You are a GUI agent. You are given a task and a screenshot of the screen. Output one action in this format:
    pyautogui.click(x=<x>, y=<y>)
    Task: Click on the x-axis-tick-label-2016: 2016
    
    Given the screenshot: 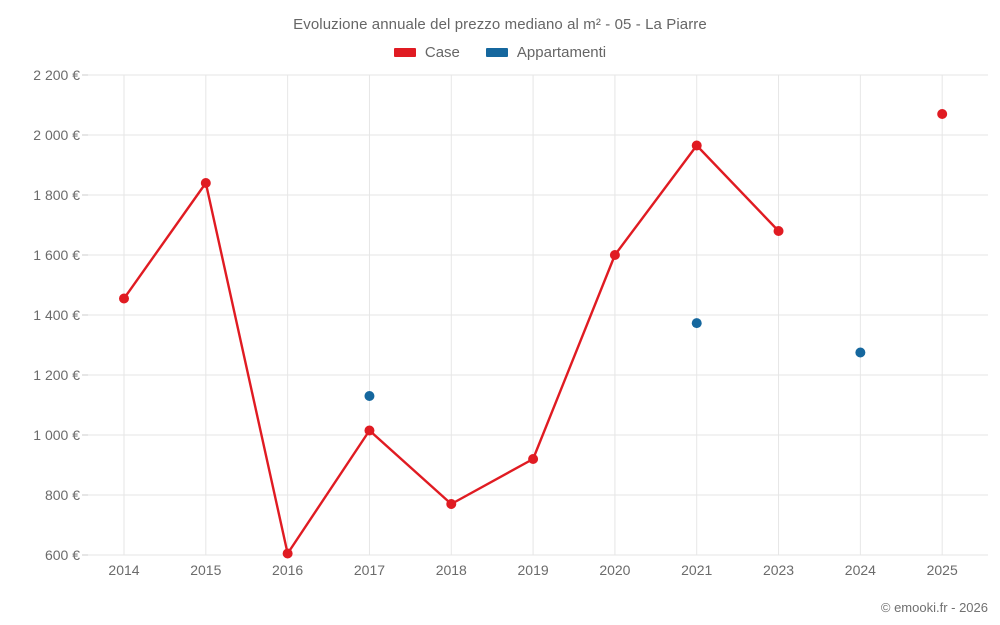 What is the action you would take?
    pyautogui.click(x=288, y=570)
    